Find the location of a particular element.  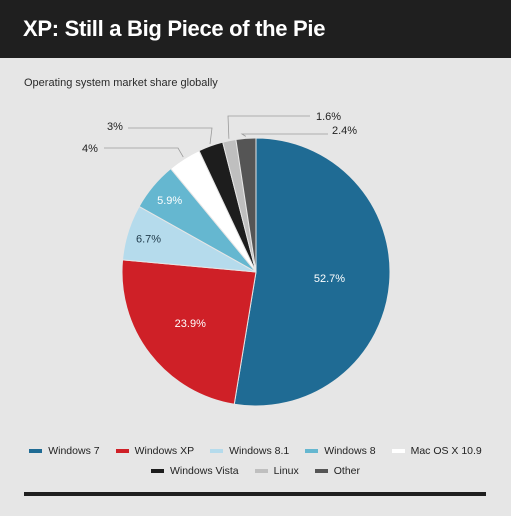

legend-item-linux: Linux is located at coordinates (276, 471).